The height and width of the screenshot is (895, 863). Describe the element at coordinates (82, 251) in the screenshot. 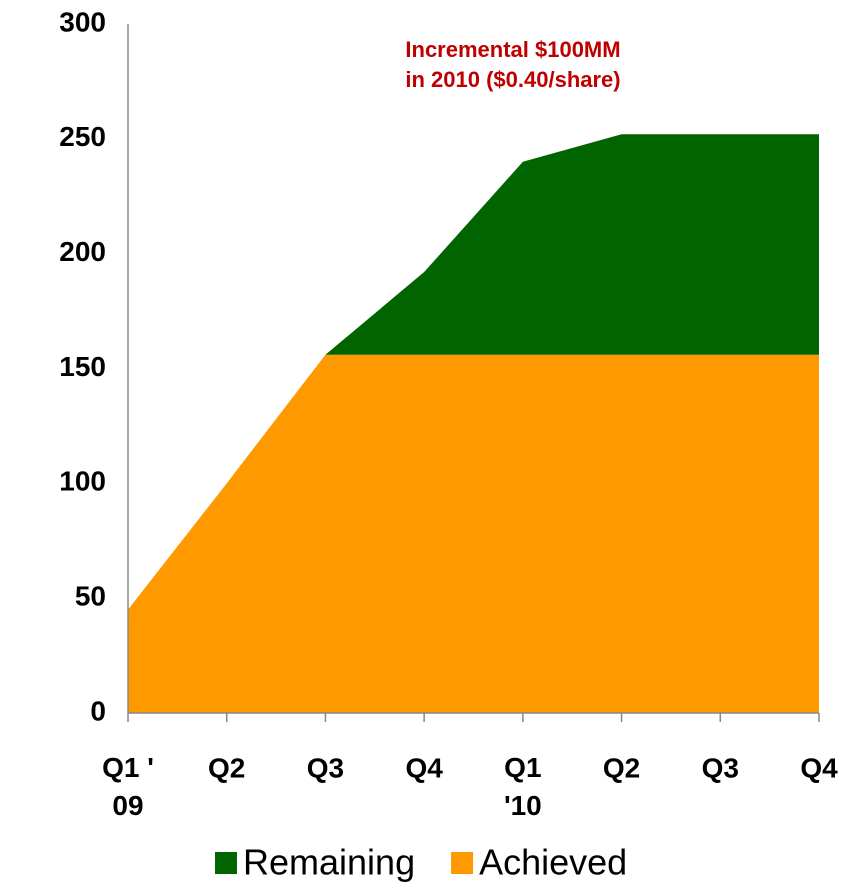

I see `y-tick-label: 200` at that location.